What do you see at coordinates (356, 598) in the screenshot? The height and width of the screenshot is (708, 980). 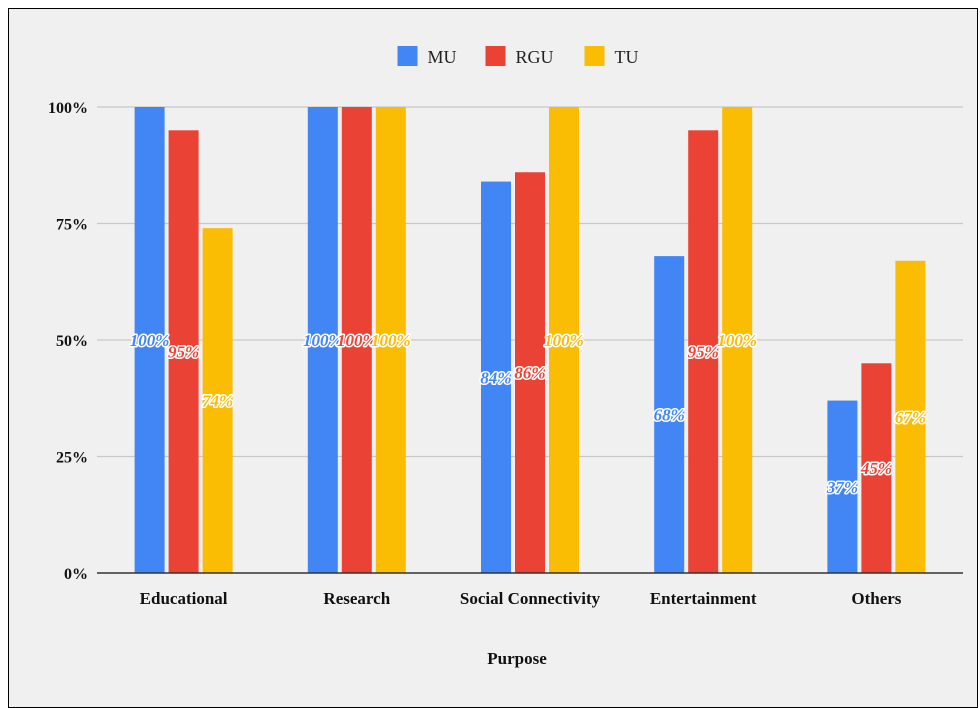 I see `x-tick-label: Research` at bounding box center [356, 598].